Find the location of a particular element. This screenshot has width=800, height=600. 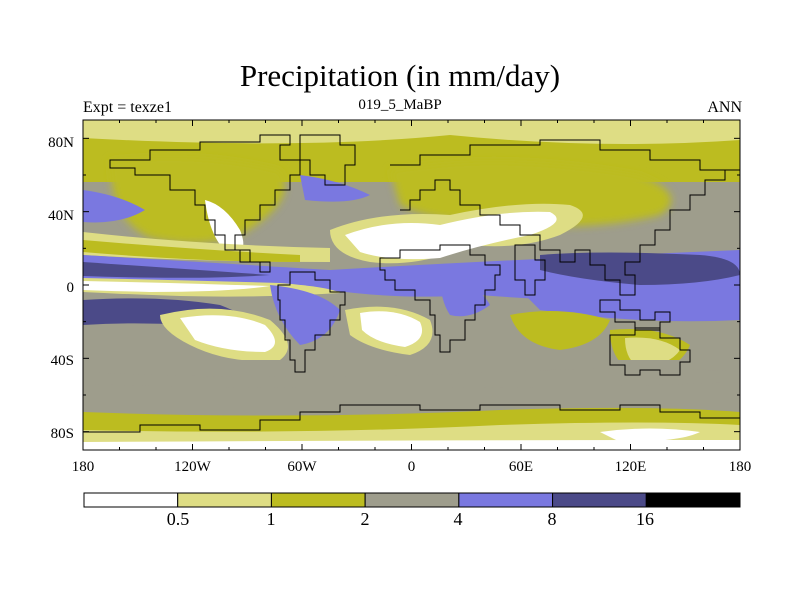

colorbar-label: 0.5 is located at coordinates (178, 519).